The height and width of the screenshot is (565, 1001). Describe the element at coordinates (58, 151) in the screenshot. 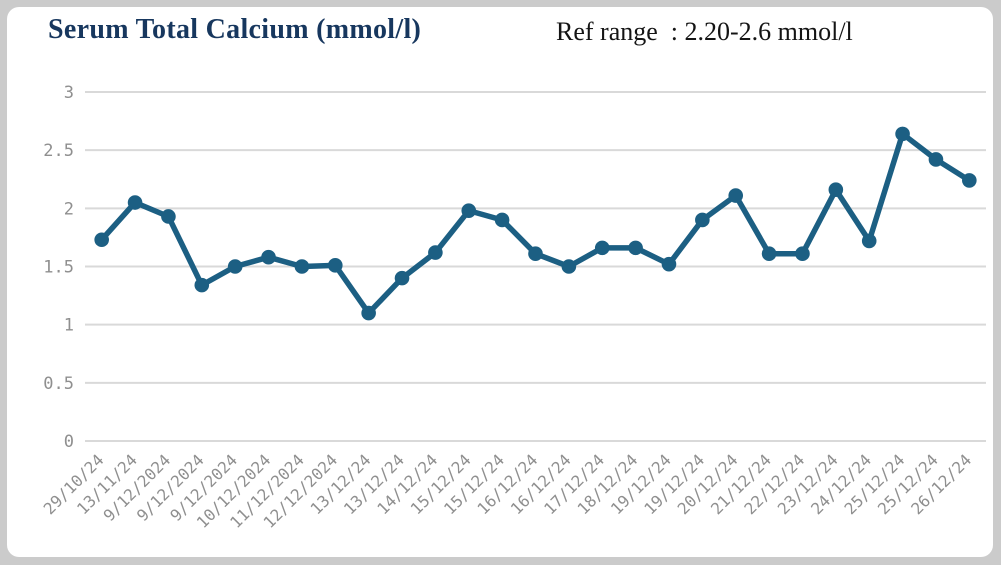

I see `y-tick-label: 2.5` at that location.